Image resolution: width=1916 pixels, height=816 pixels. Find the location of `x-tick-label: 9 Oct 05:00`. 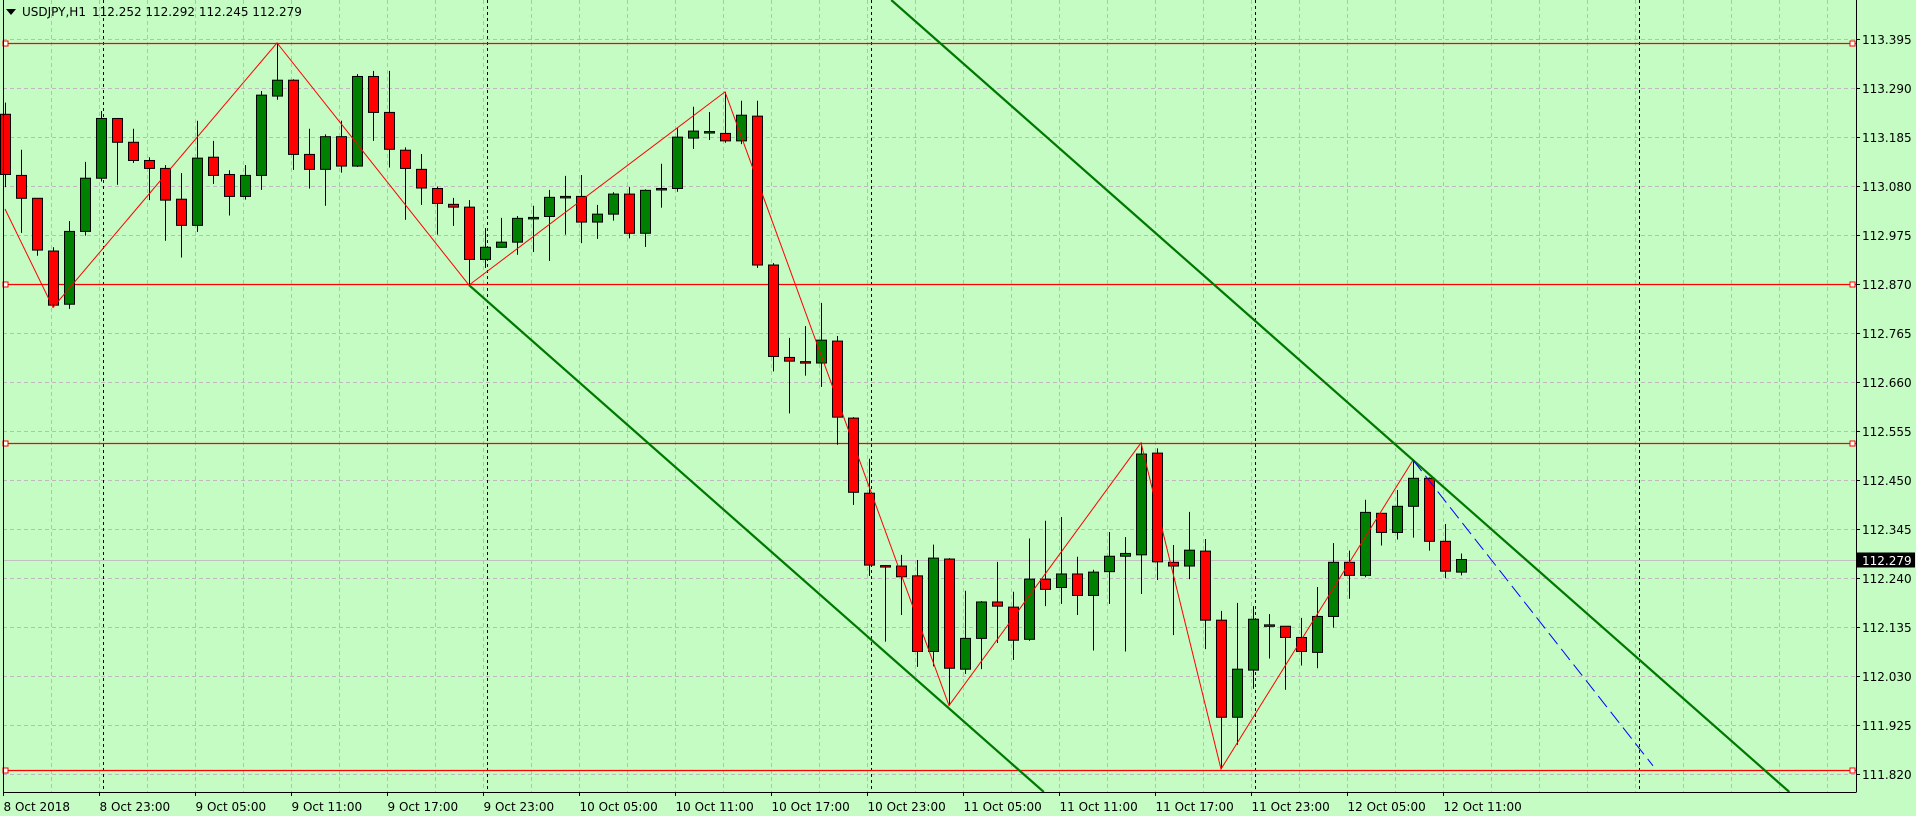

x-tick-label: 9 Oct 05:00 is located at coordinates (231, 807).